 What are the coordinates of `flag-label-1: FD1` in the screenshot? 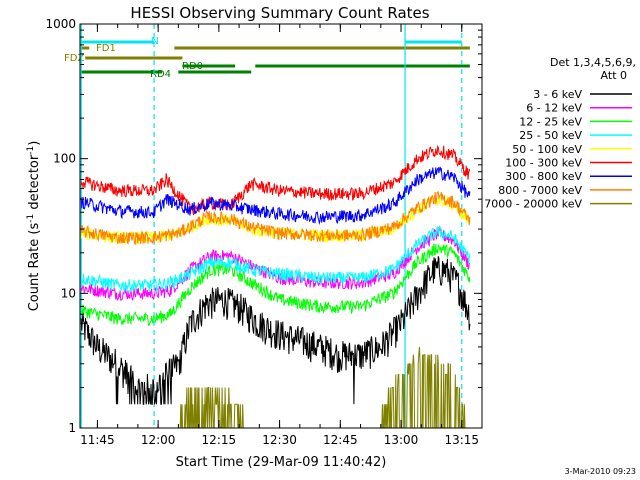 It's located at (106, 48).